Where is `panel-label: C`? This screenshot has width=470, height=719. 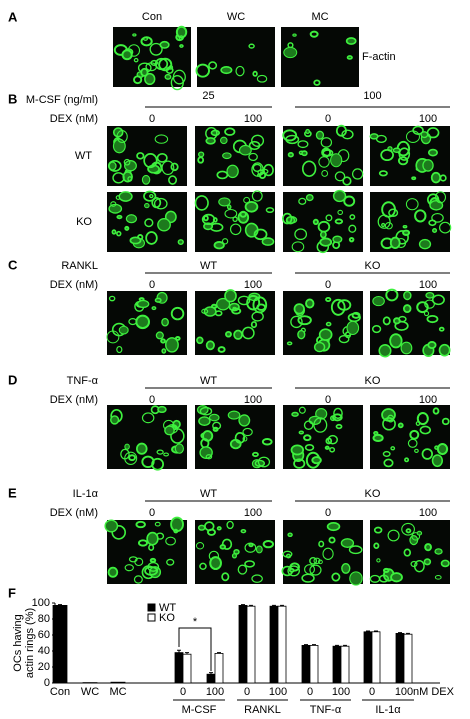 panel-label: C is located at coordinates (13, 264).